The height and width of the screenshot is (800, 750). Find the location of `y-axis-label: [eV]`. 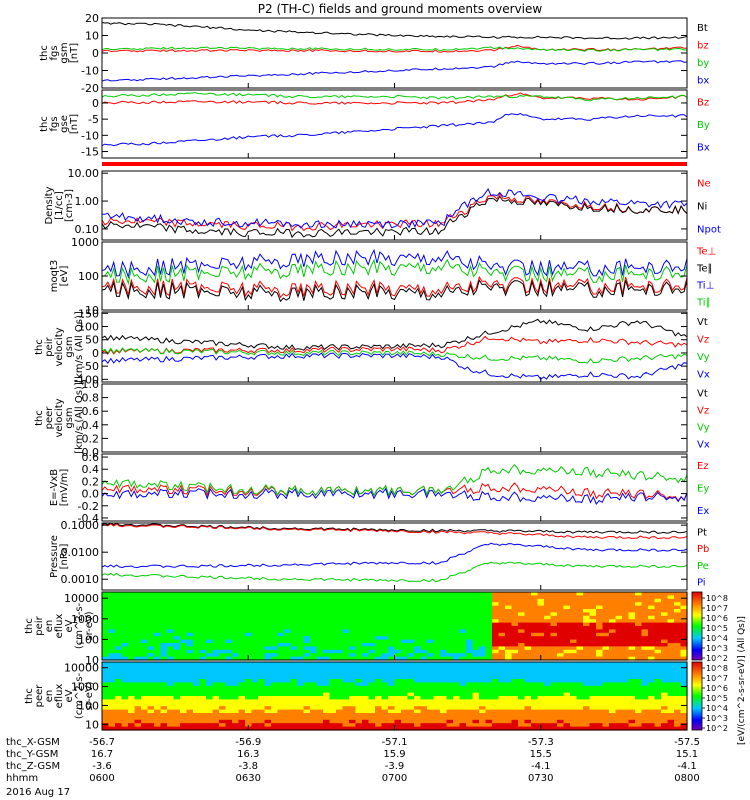

y-axis-label: [eV] is located at coordinates (64, 276).